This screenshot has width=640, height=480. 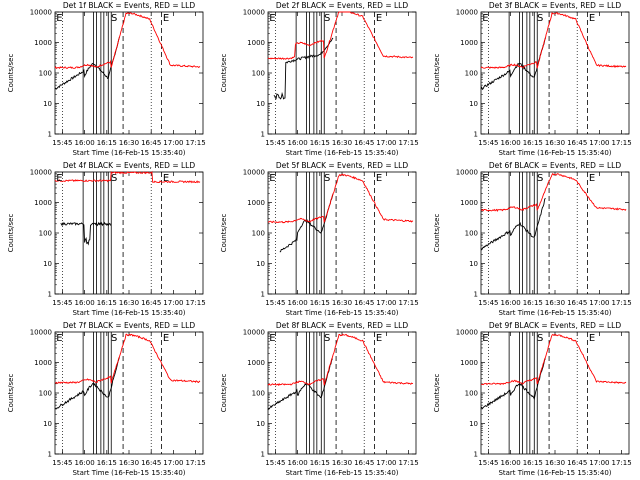 I want to click on panel-title: Det 5f BLACK = Events, RED = LLD, so click(x=342, y=165).